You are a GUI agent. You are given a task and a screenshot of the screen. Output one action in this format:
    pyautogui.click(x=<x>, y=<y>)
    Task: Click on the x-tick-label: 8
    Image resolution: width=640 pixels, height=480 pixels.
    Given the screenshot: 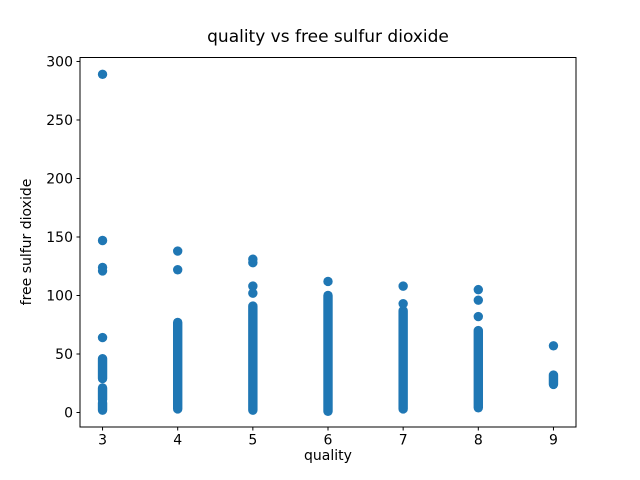 What is the action you would take?
    pyautogui.click(x=478, y=441)
    